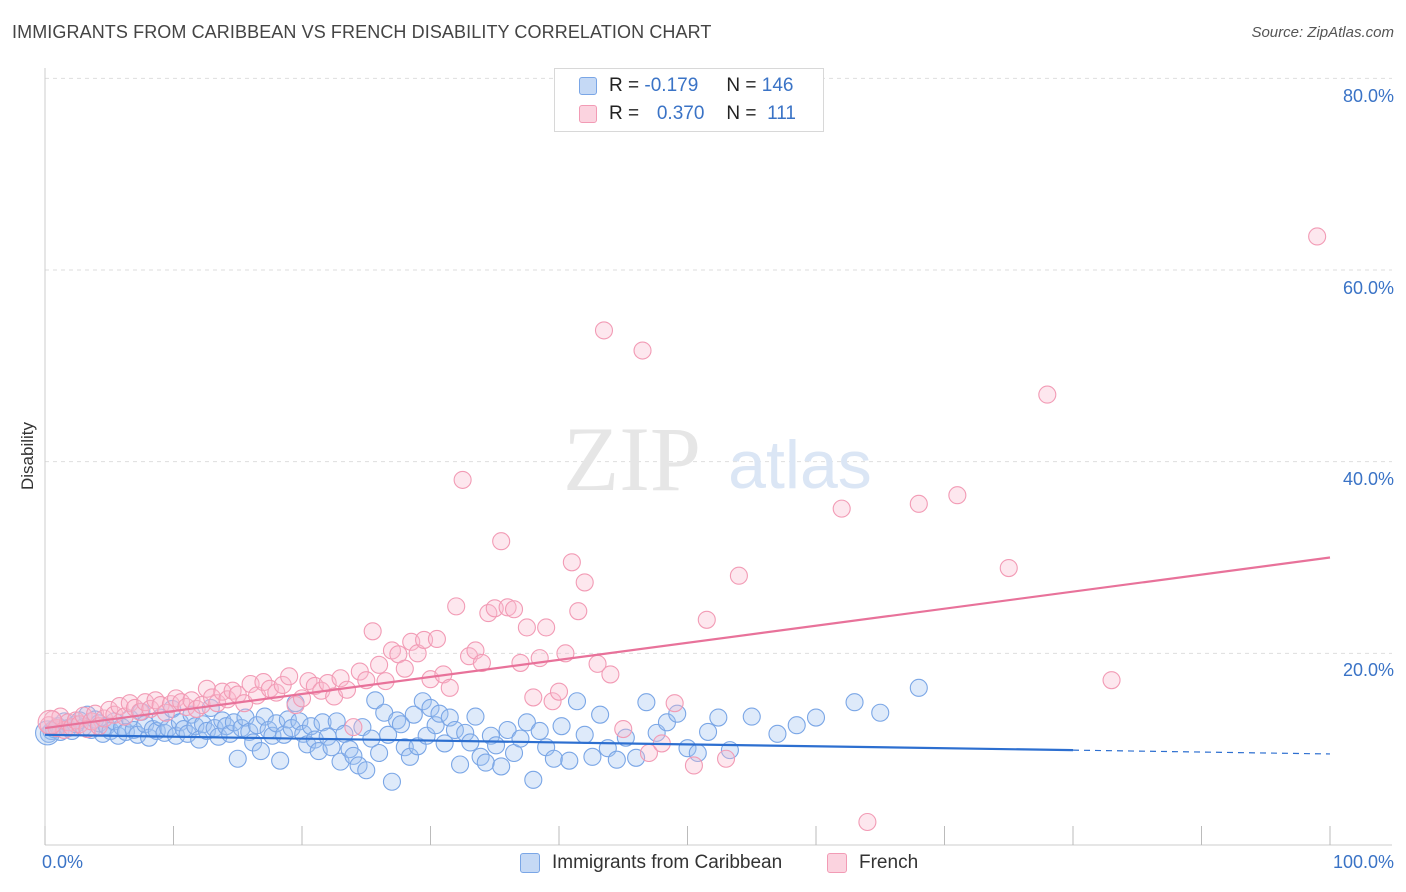 The height and width of the screenshot is (892, 1406). I want to click on source-label: Source: ZipAtlas.com, so click(1322, 32).